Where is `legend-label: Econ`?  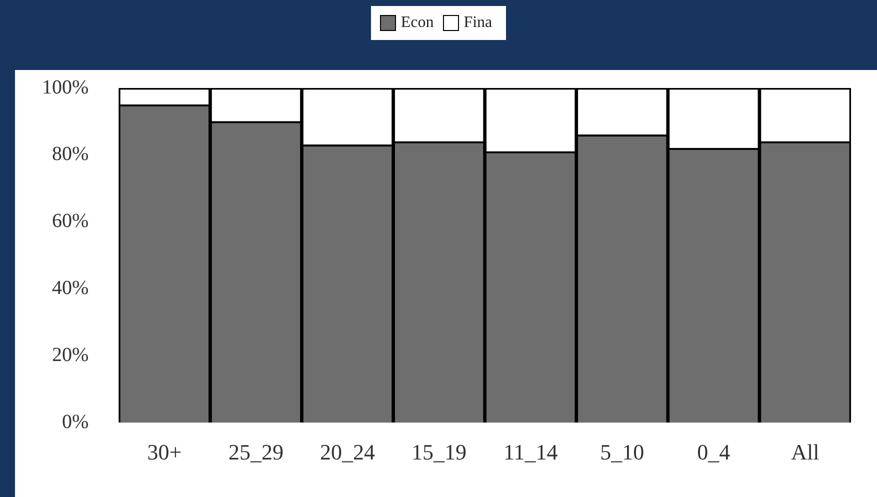 legend-label: Econ is located at coordinates (417, 23).